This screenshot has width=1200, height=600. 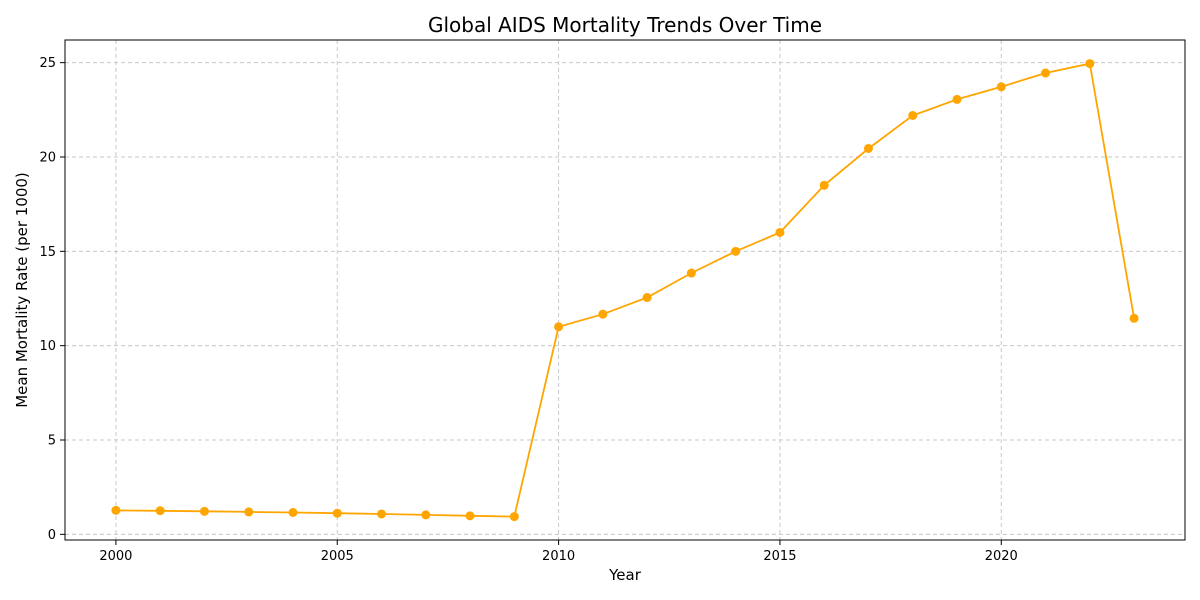 I want to click on y-tick-label: 20, so click(x=47, y=157).